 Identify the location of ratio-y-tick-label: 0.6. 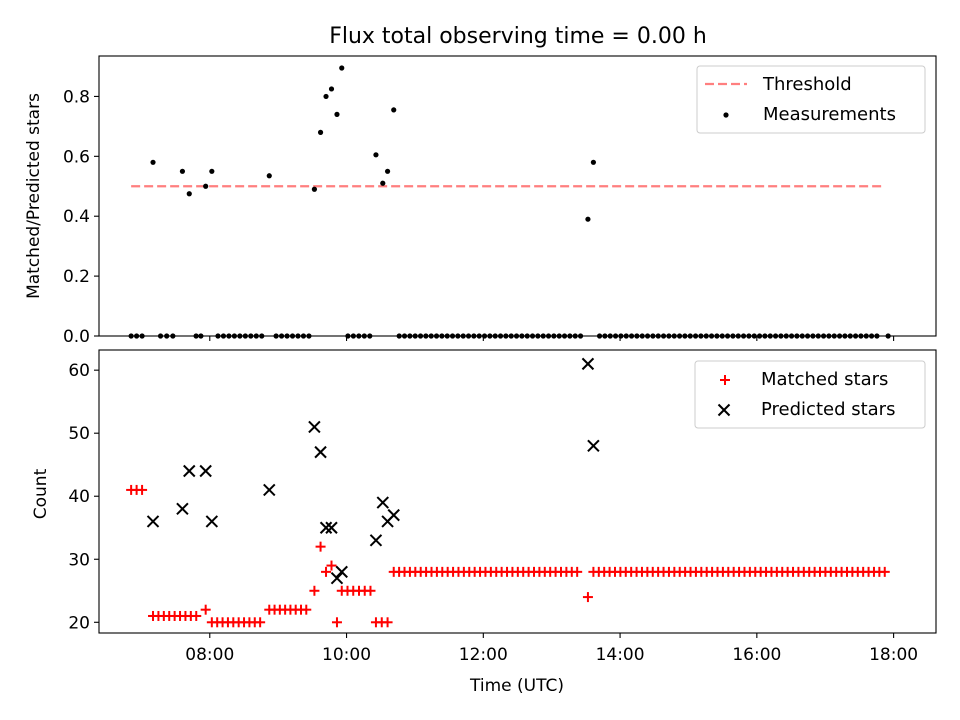
(76, 157).